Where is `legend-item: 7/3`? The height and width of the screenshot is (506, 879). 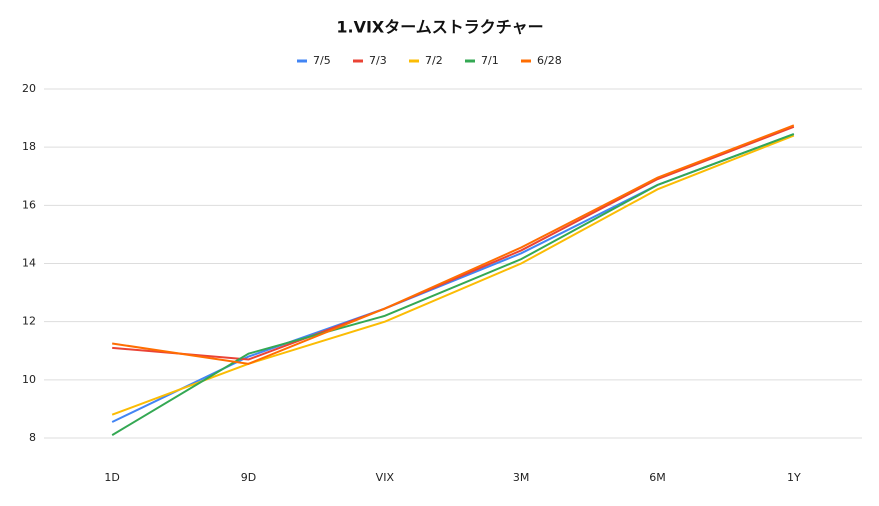 legend-item: 7/3 is located at coordinates (370, 60).